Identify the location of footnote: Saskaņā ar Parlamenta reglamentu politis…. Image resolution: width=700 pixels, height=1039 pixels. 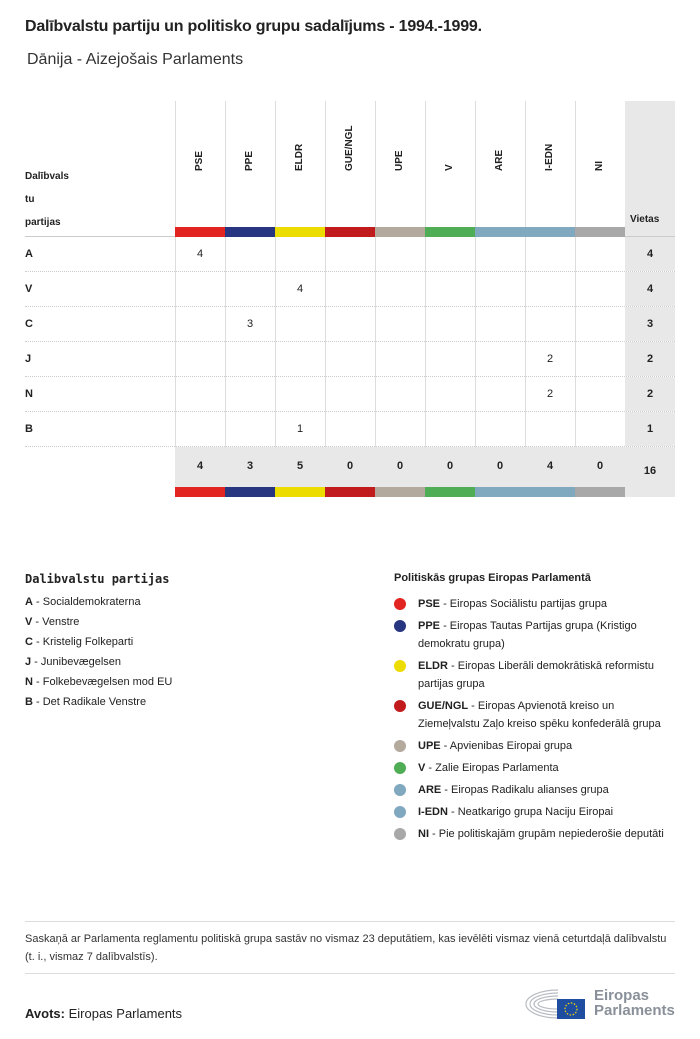
(346, 948).